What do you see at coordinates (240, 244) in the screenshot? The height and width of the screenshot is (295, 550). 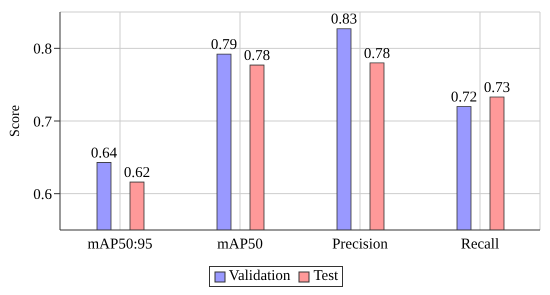 I see `x-tick-label: mAP50` at bounding box center [240, 244].